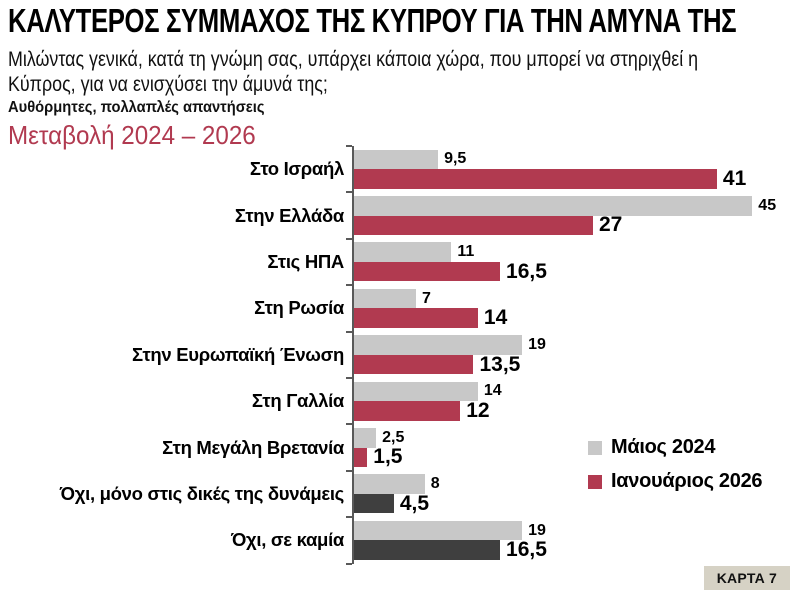 This screenshot has width=800, height=600. I want to click on chart-row: Στην Ευρωπαϊκή Ένωση 19 13,5, so click(400, 354).